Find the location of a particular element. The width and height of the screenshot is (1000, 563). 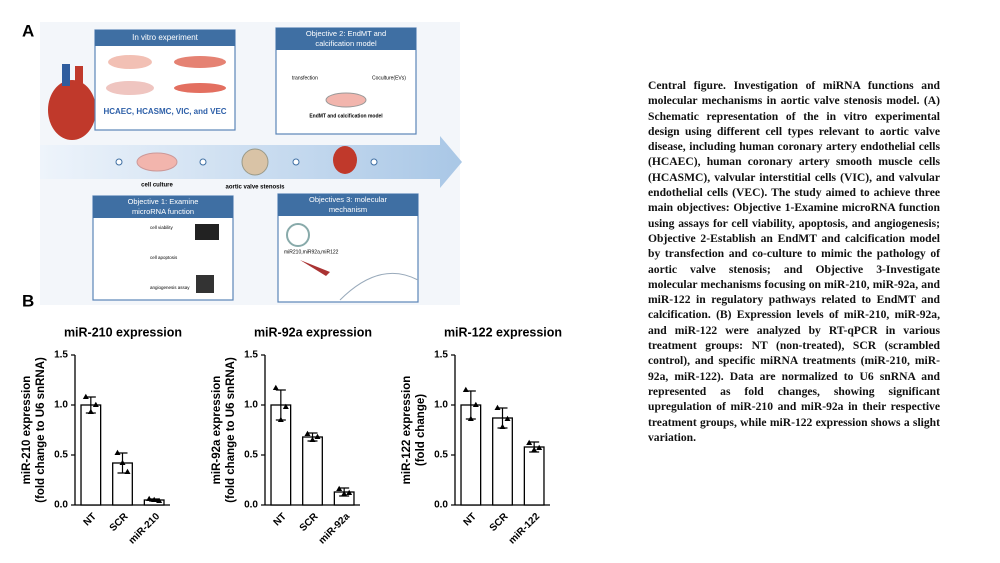

box-title: mechanism is located at coordinates (348, 209).